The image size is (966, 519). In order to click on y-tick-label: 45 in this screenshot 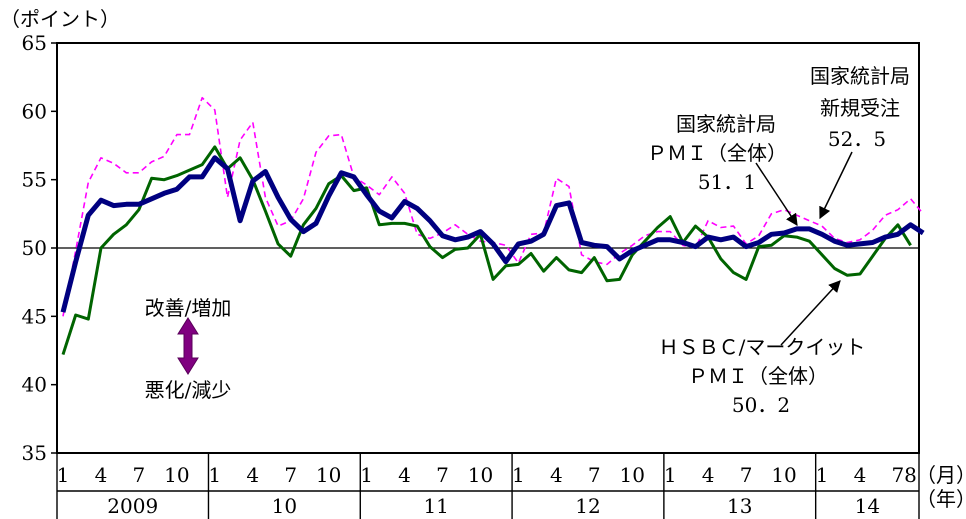, I will do `click(34, 316)`.